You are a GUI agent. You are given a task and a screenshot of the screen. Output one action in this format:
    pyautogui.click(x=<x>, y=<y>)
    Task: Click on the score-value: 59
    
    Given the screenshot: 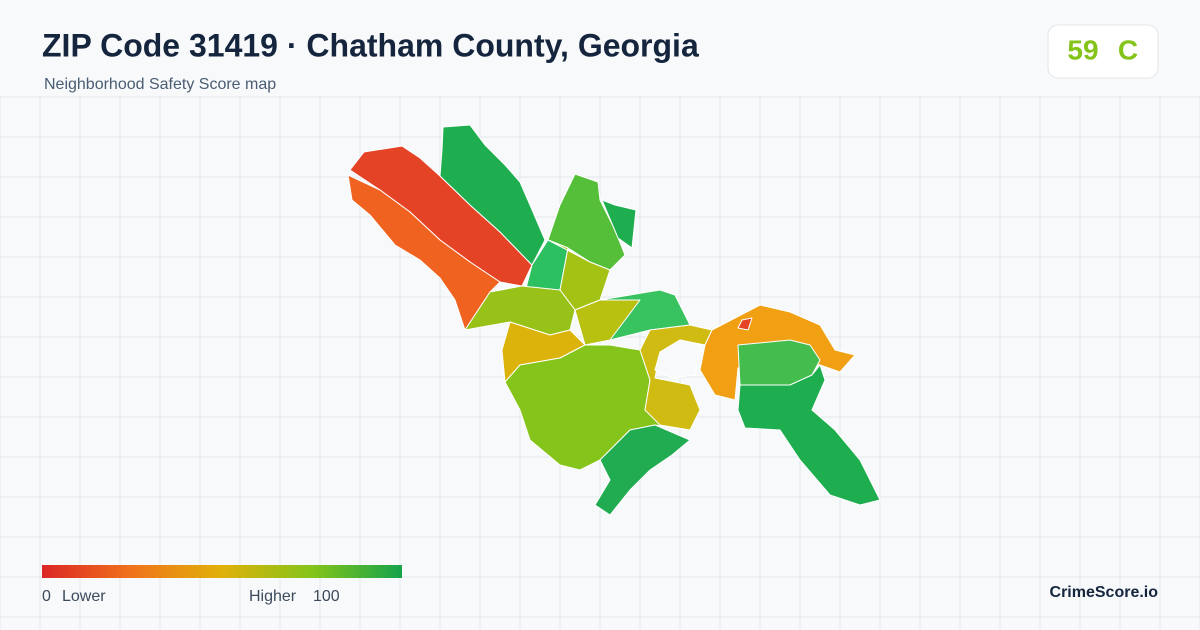 What is the action you would take?
    pyautogui.click(x=1082, y=49)
    